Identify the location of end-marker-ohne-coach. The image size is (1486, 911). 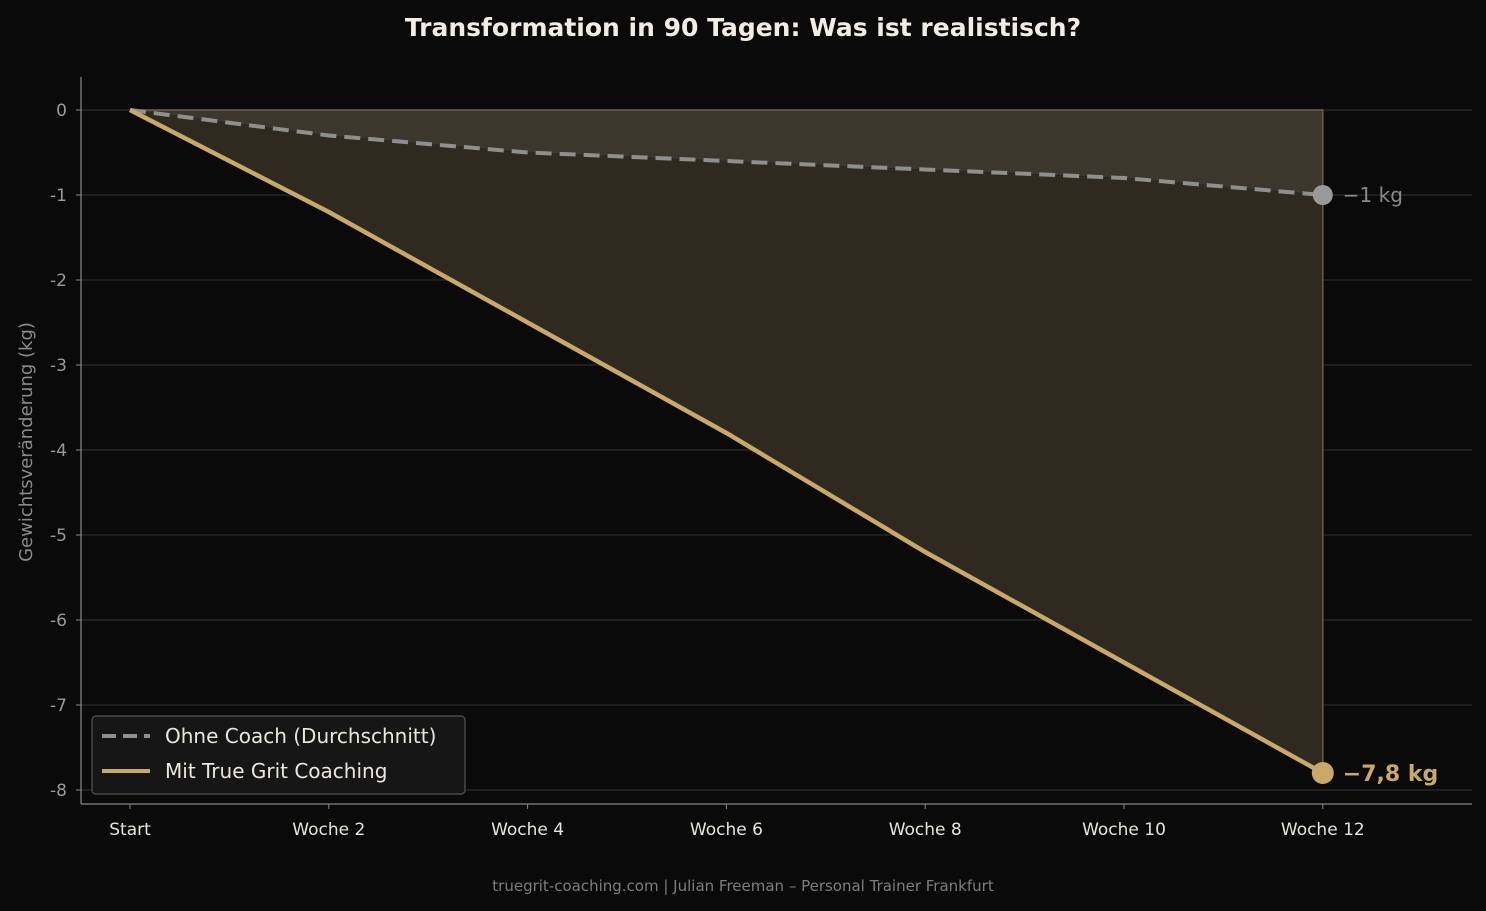
(1322, 195).